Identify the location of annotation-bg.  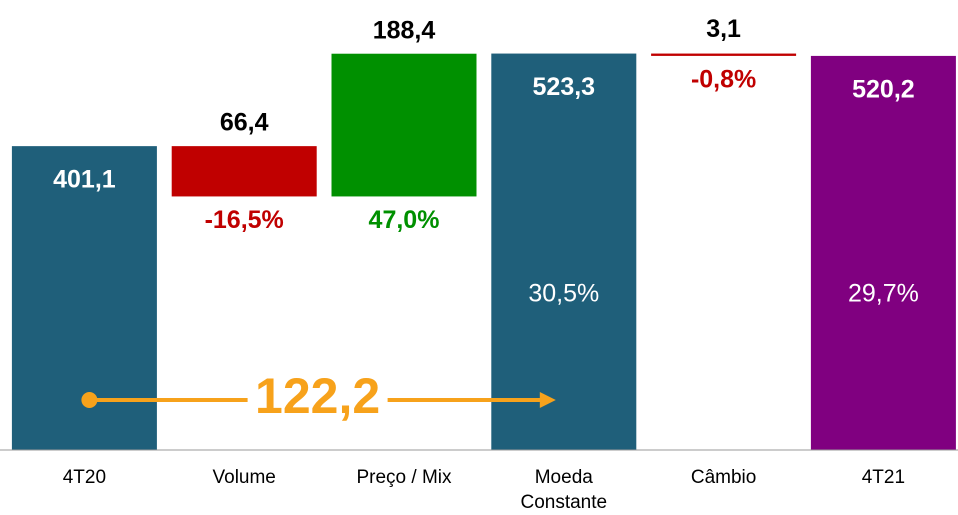
(317, 400).